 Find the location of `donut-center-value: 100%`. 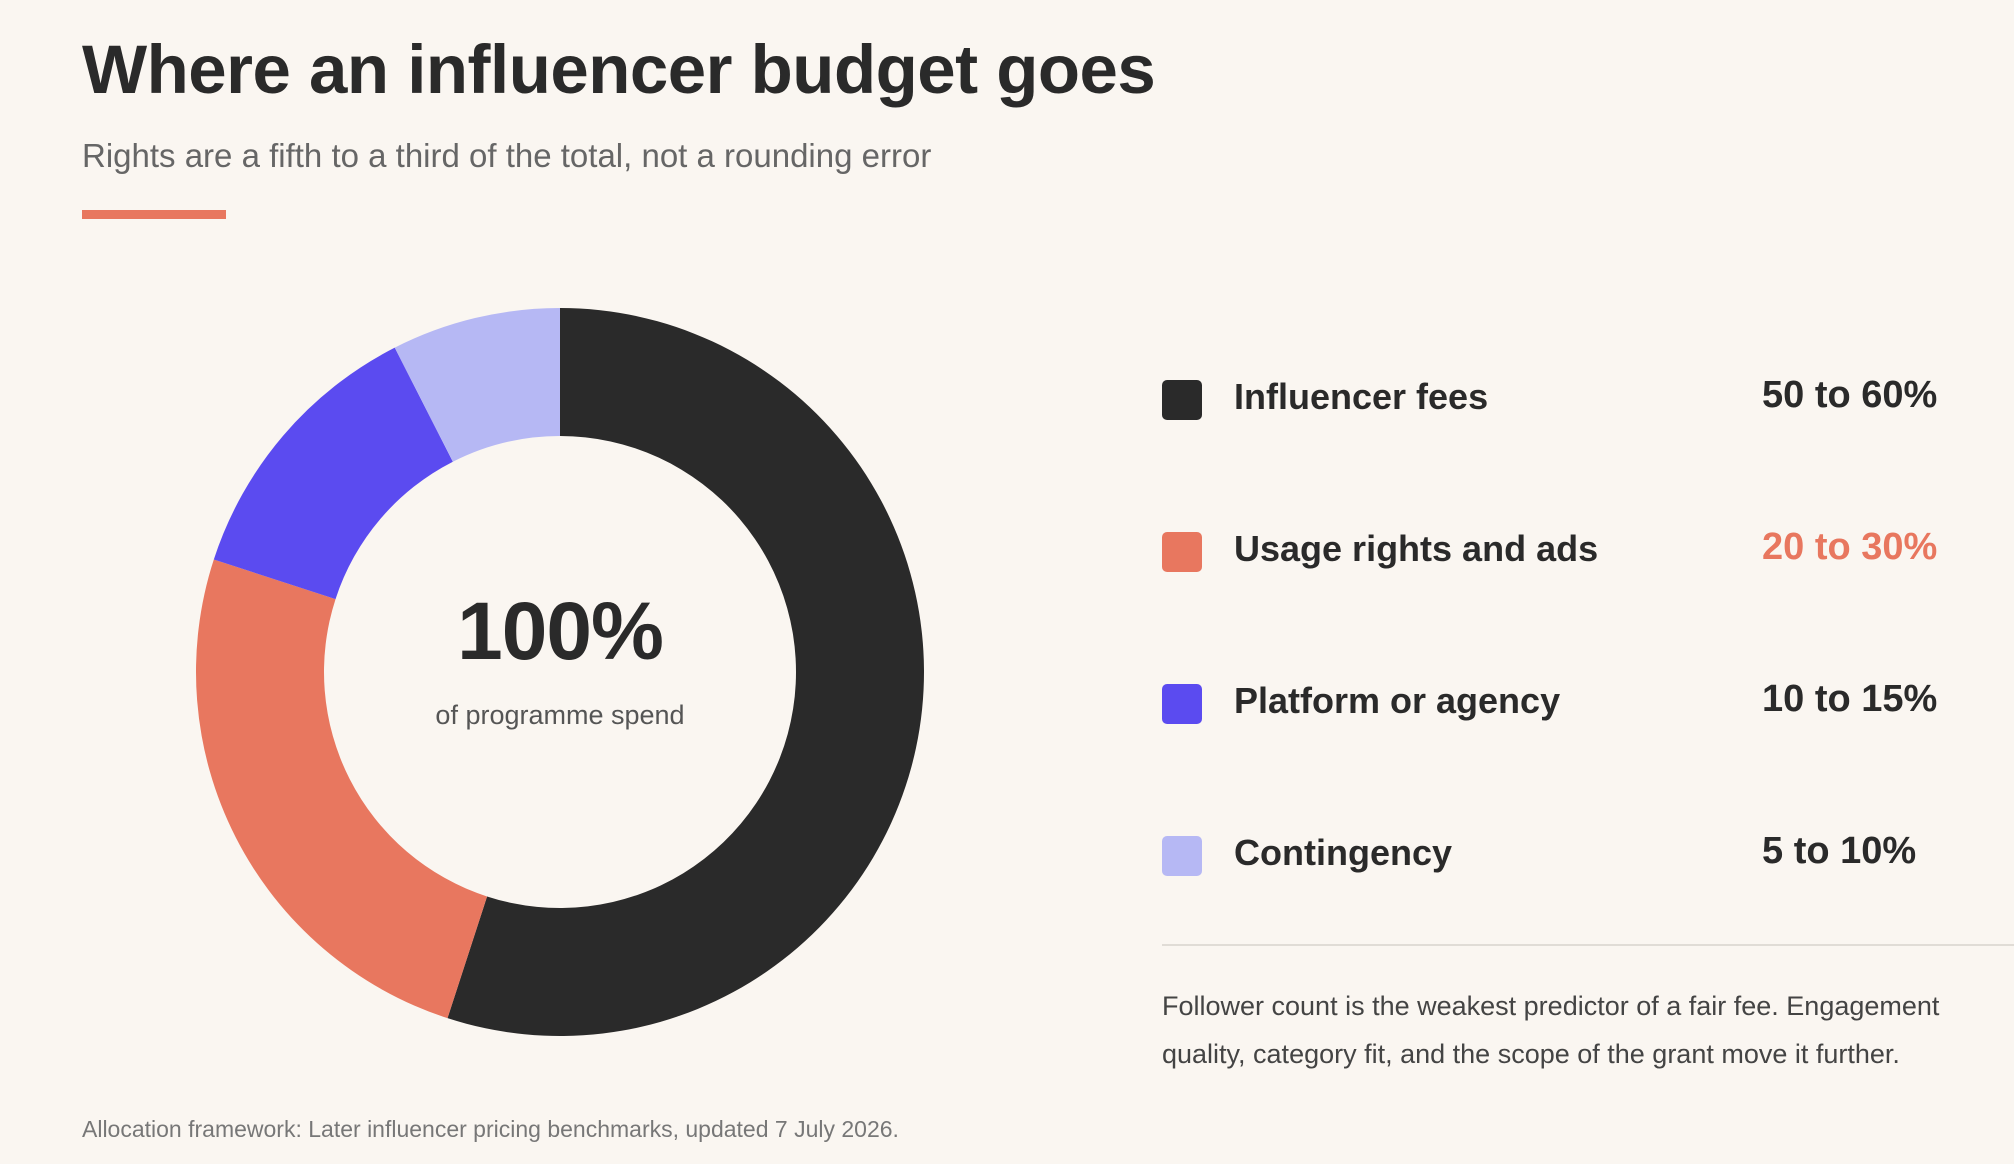

donut-center-value: 100% is located at coordinates (560, 631).